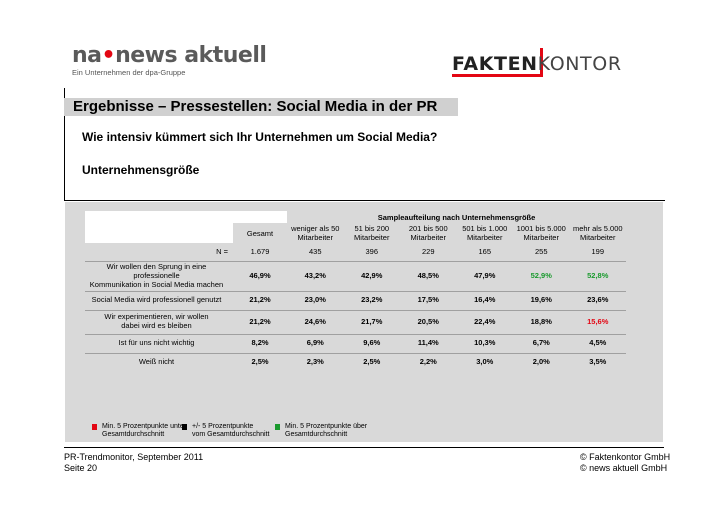 This screenshot has width=728, height=515. I want to click on column-header: weniger als 50 Mitarbeiter, so click(315, 233).